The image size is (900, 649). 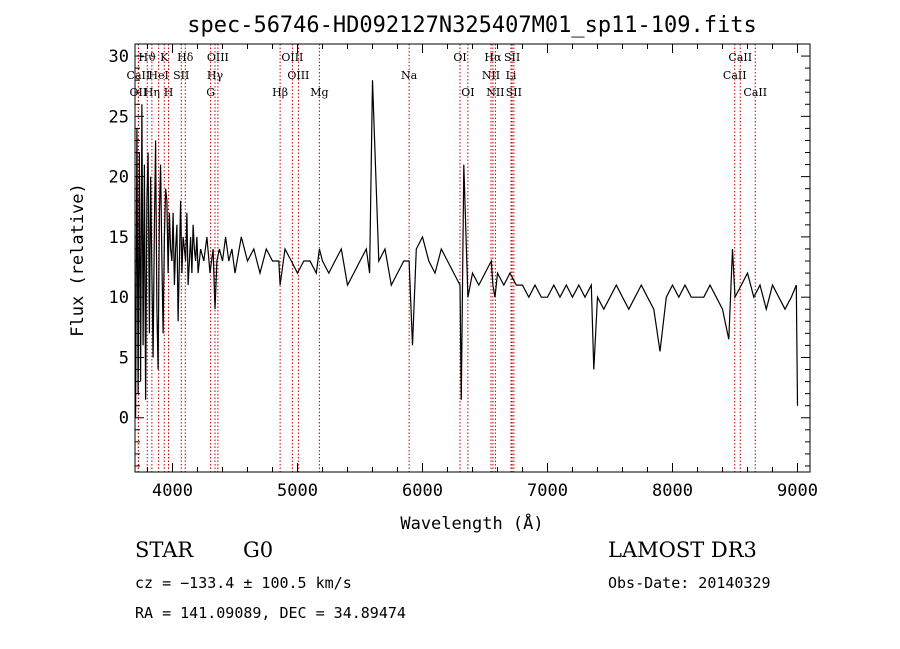 What do you see at coordinates (243, 583) in the screenshot?
I see `redshift-readout: cz = −133.4 ± 100.5 km/s` at bounding box center [243, 583].